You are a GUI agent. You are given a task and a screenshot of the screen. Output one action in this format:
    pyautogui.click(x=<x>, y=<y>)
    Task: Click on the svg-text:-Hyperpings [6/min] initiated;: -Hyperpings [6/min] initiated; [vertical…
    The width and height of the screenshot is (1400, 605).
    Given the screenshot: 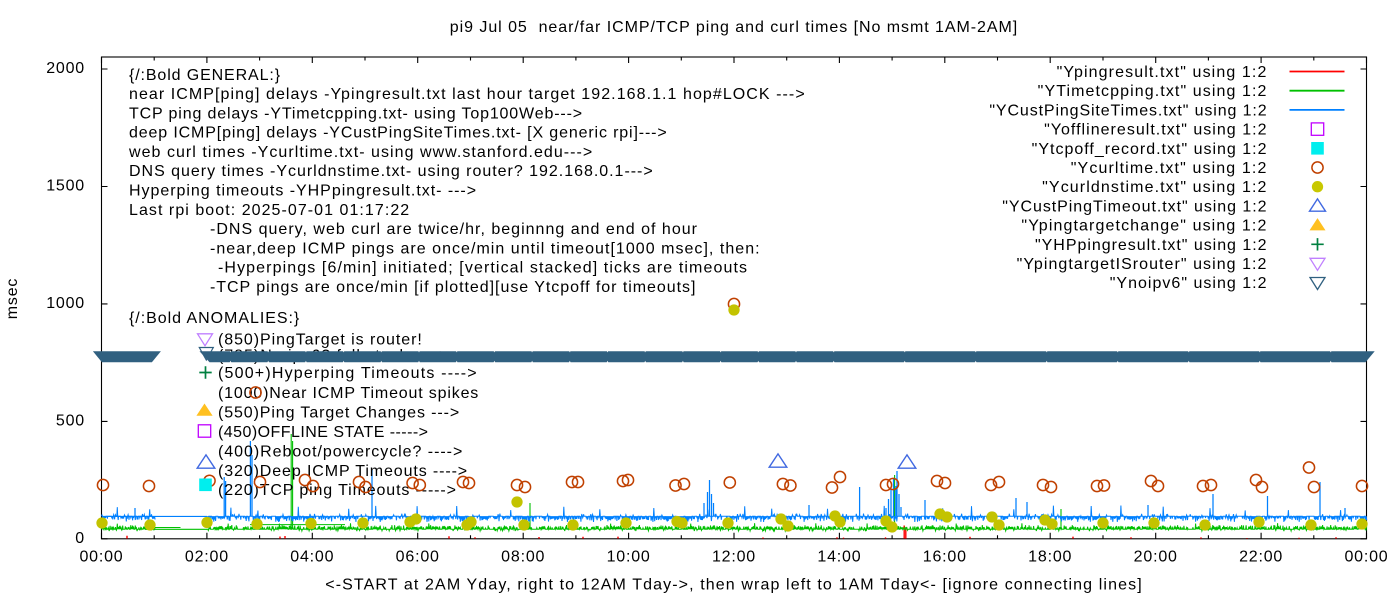 What is the action you would take?
    pyautogui.click(x=483, y=268)
    